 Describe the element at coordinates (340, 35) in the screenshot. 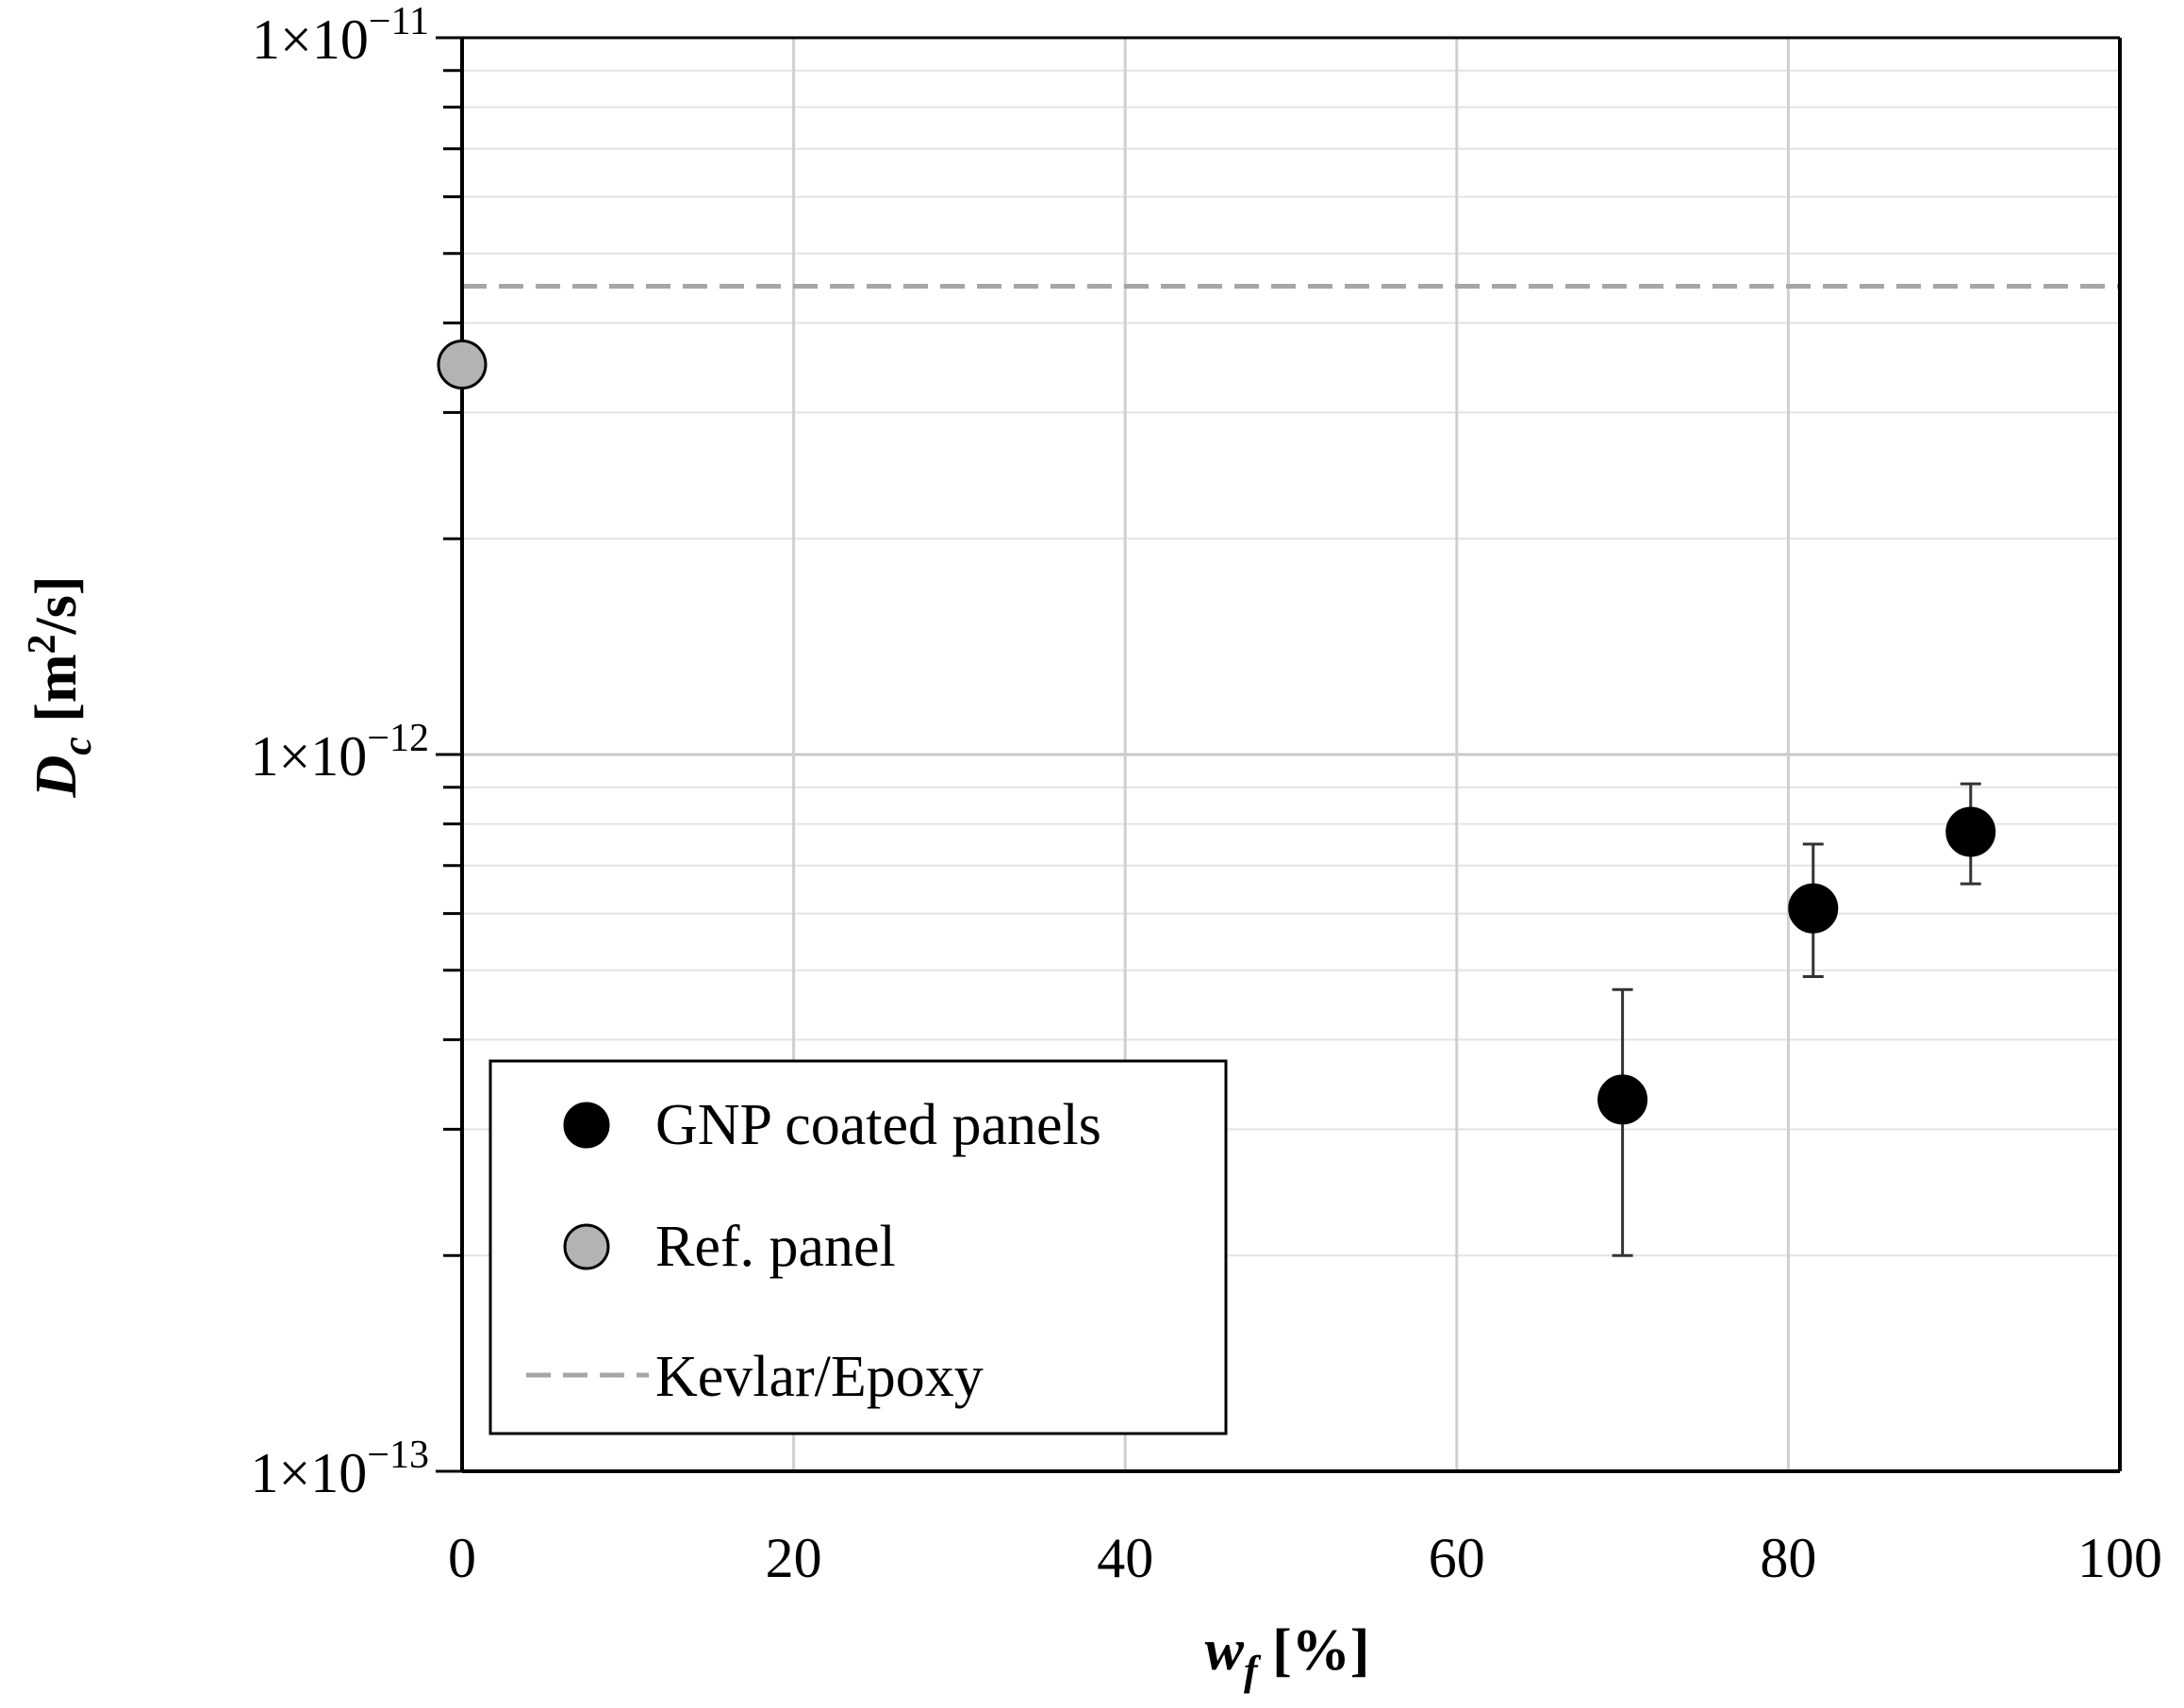

I see `y-tick-label: 1×10⁻¹¹` at that location.